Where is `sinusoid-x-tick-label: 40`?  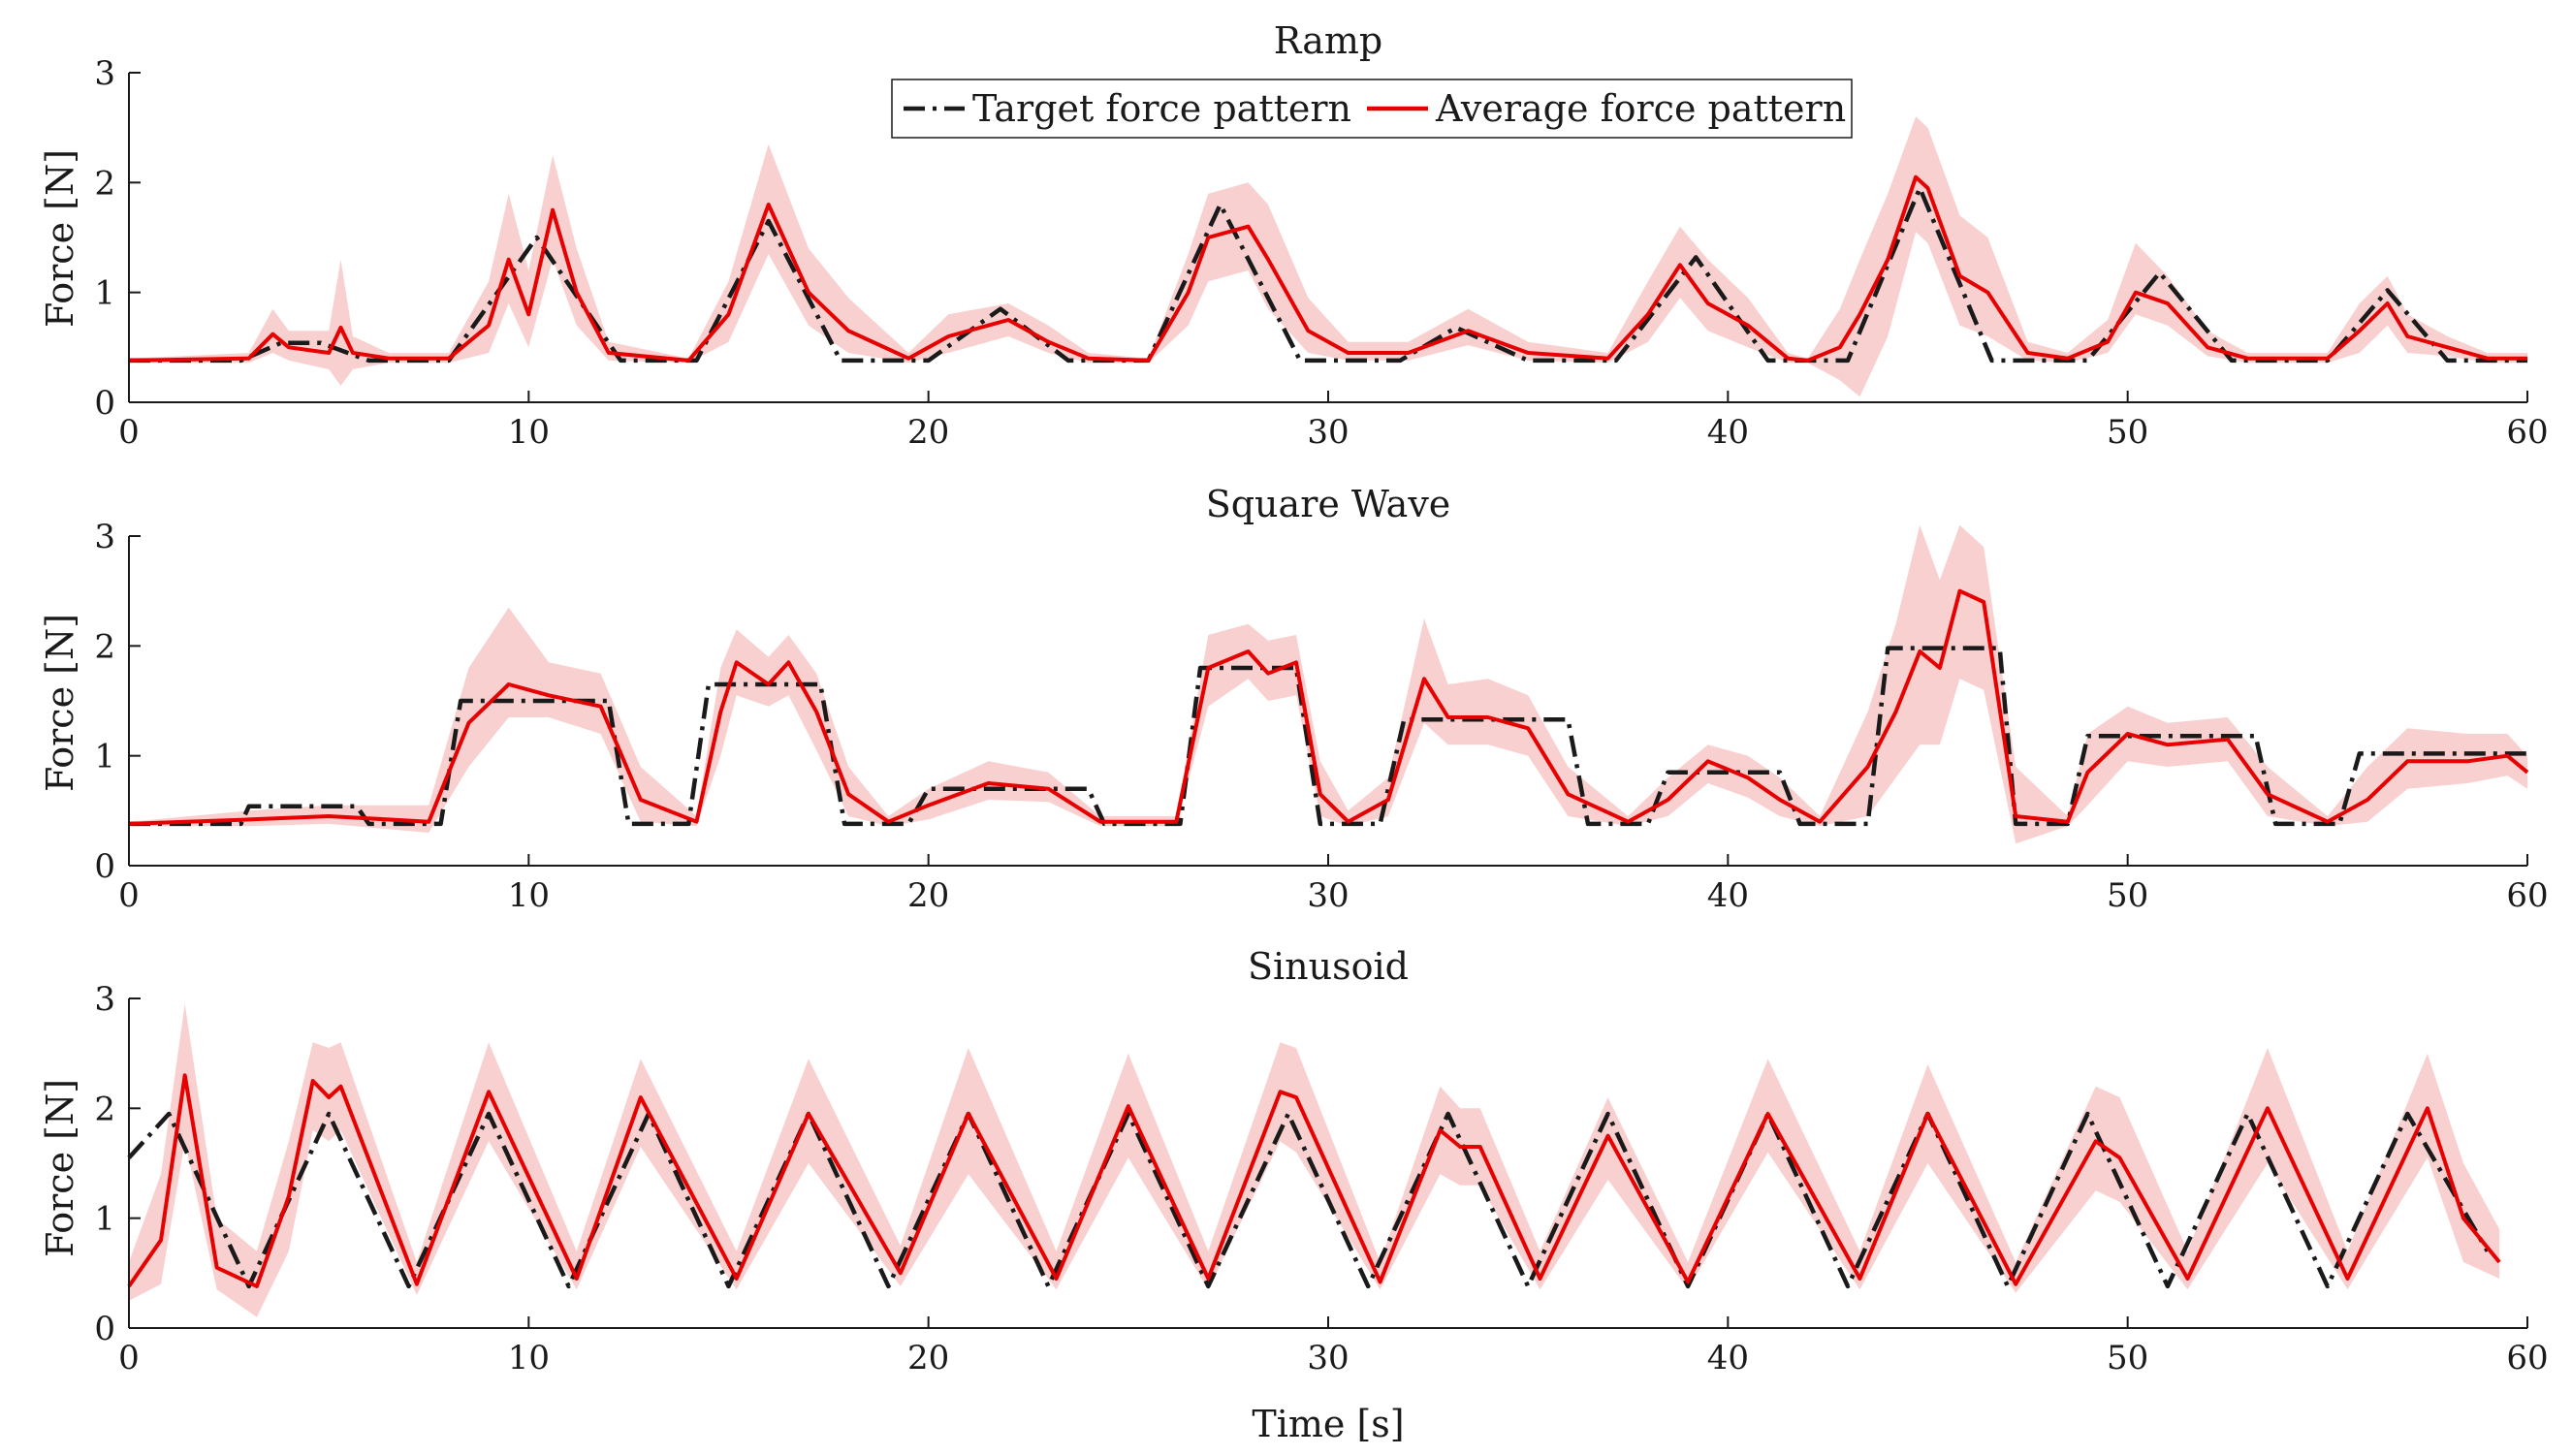
sinusoid-x-tick-label: 40 is located at coordinates (1728, 1358).